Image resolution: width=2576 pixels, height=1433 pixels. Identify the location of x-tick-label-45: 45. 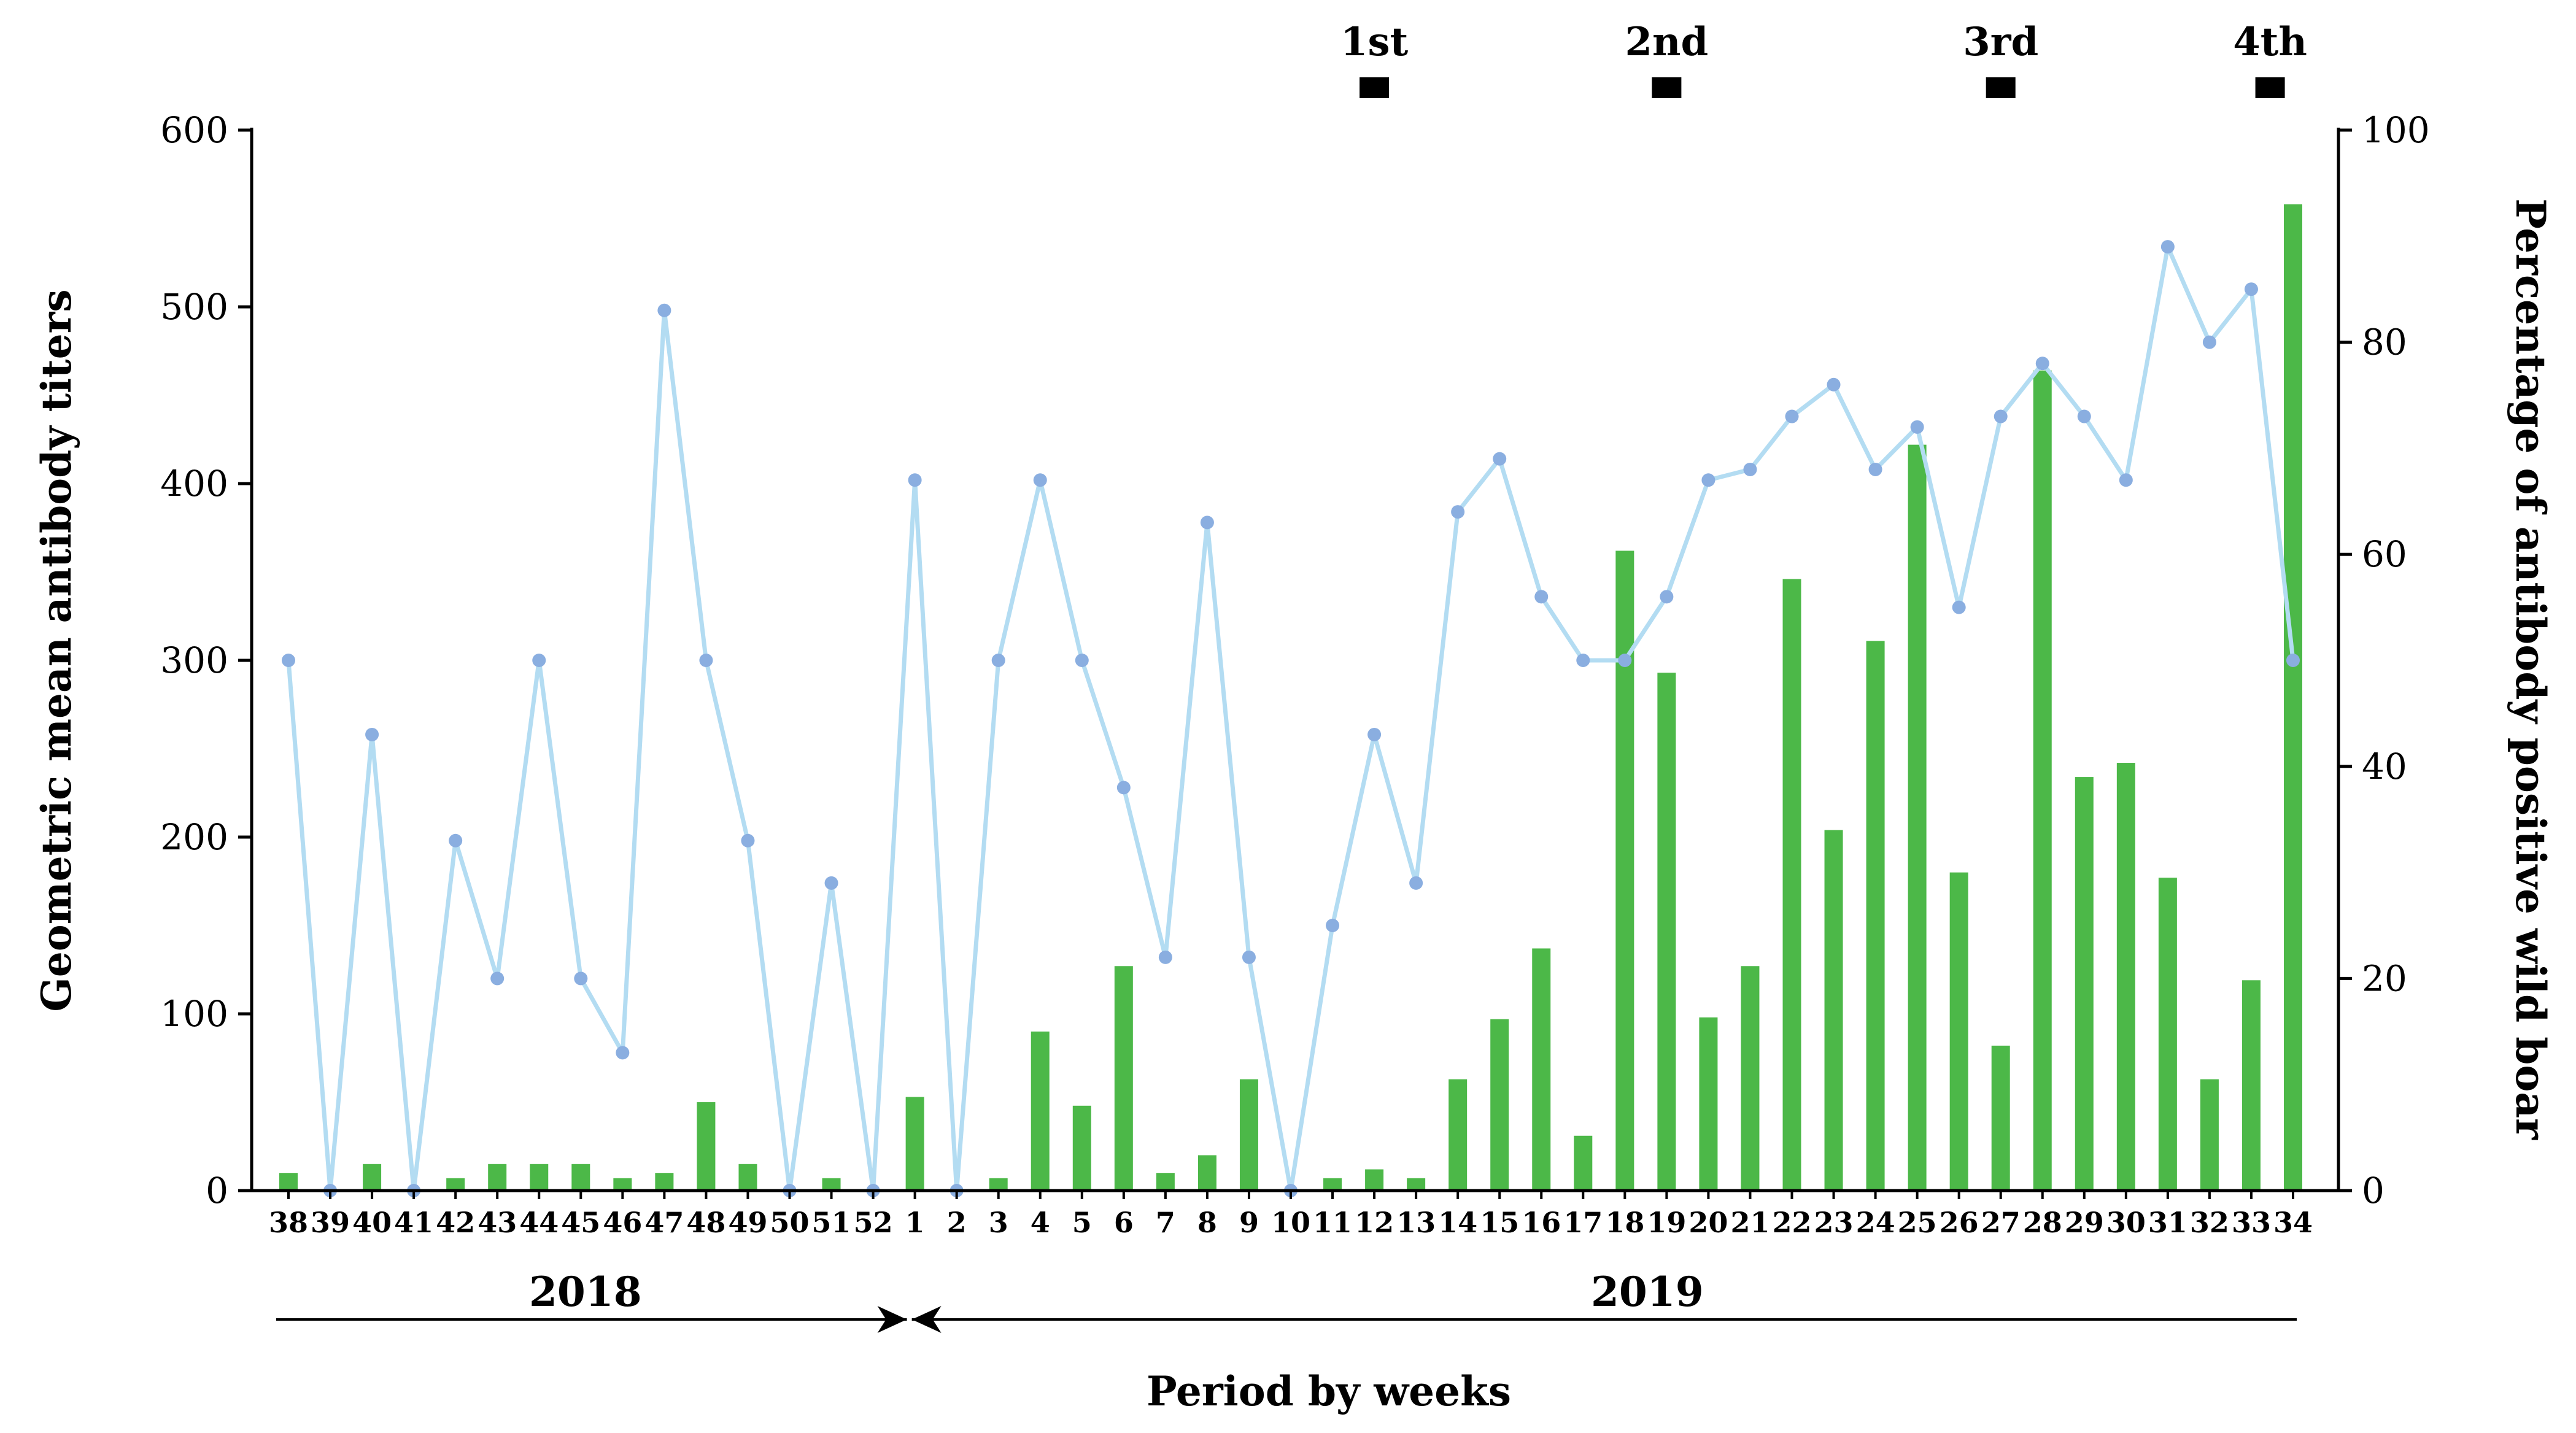
(580, 1222).